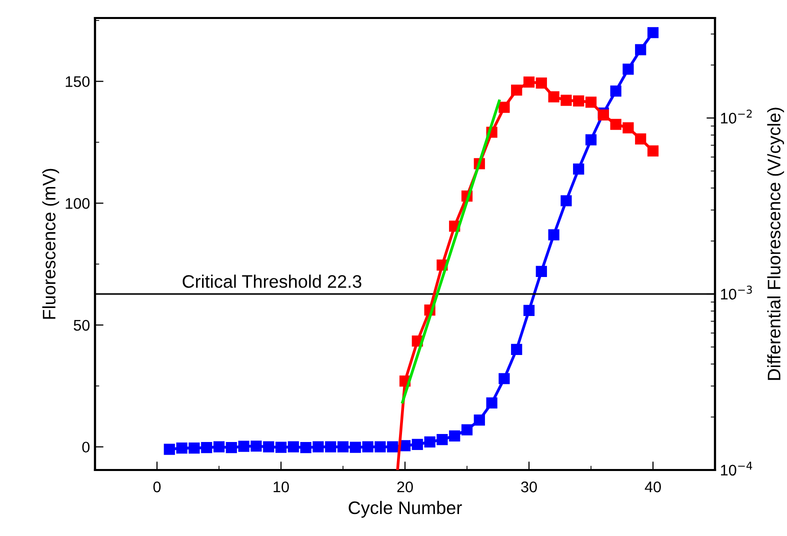 The image size is (787, 536). I want to click on x-axis-title: Cycle Number, so click(405, 509).